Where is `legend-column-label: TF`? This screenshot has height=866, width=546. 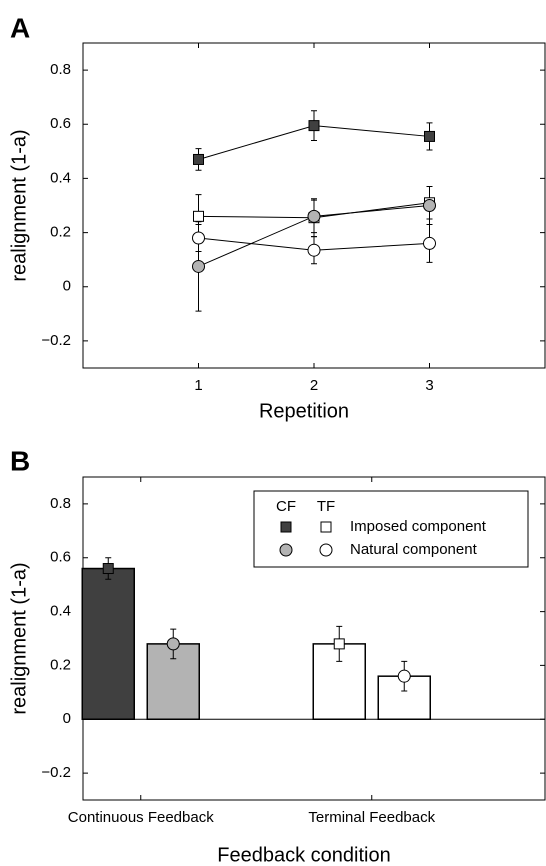
legend-column-label: TF is located at coordinates (326, 506).